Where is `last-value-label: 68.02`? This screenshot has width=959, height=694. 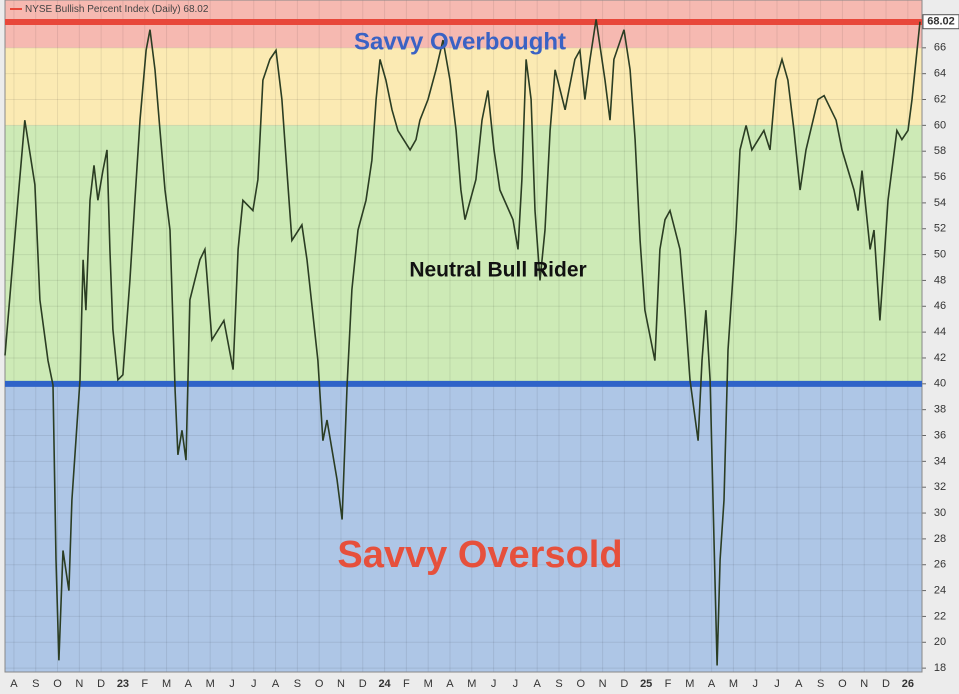 last-value-label: 68.02 is located at coordinates (941, 22).